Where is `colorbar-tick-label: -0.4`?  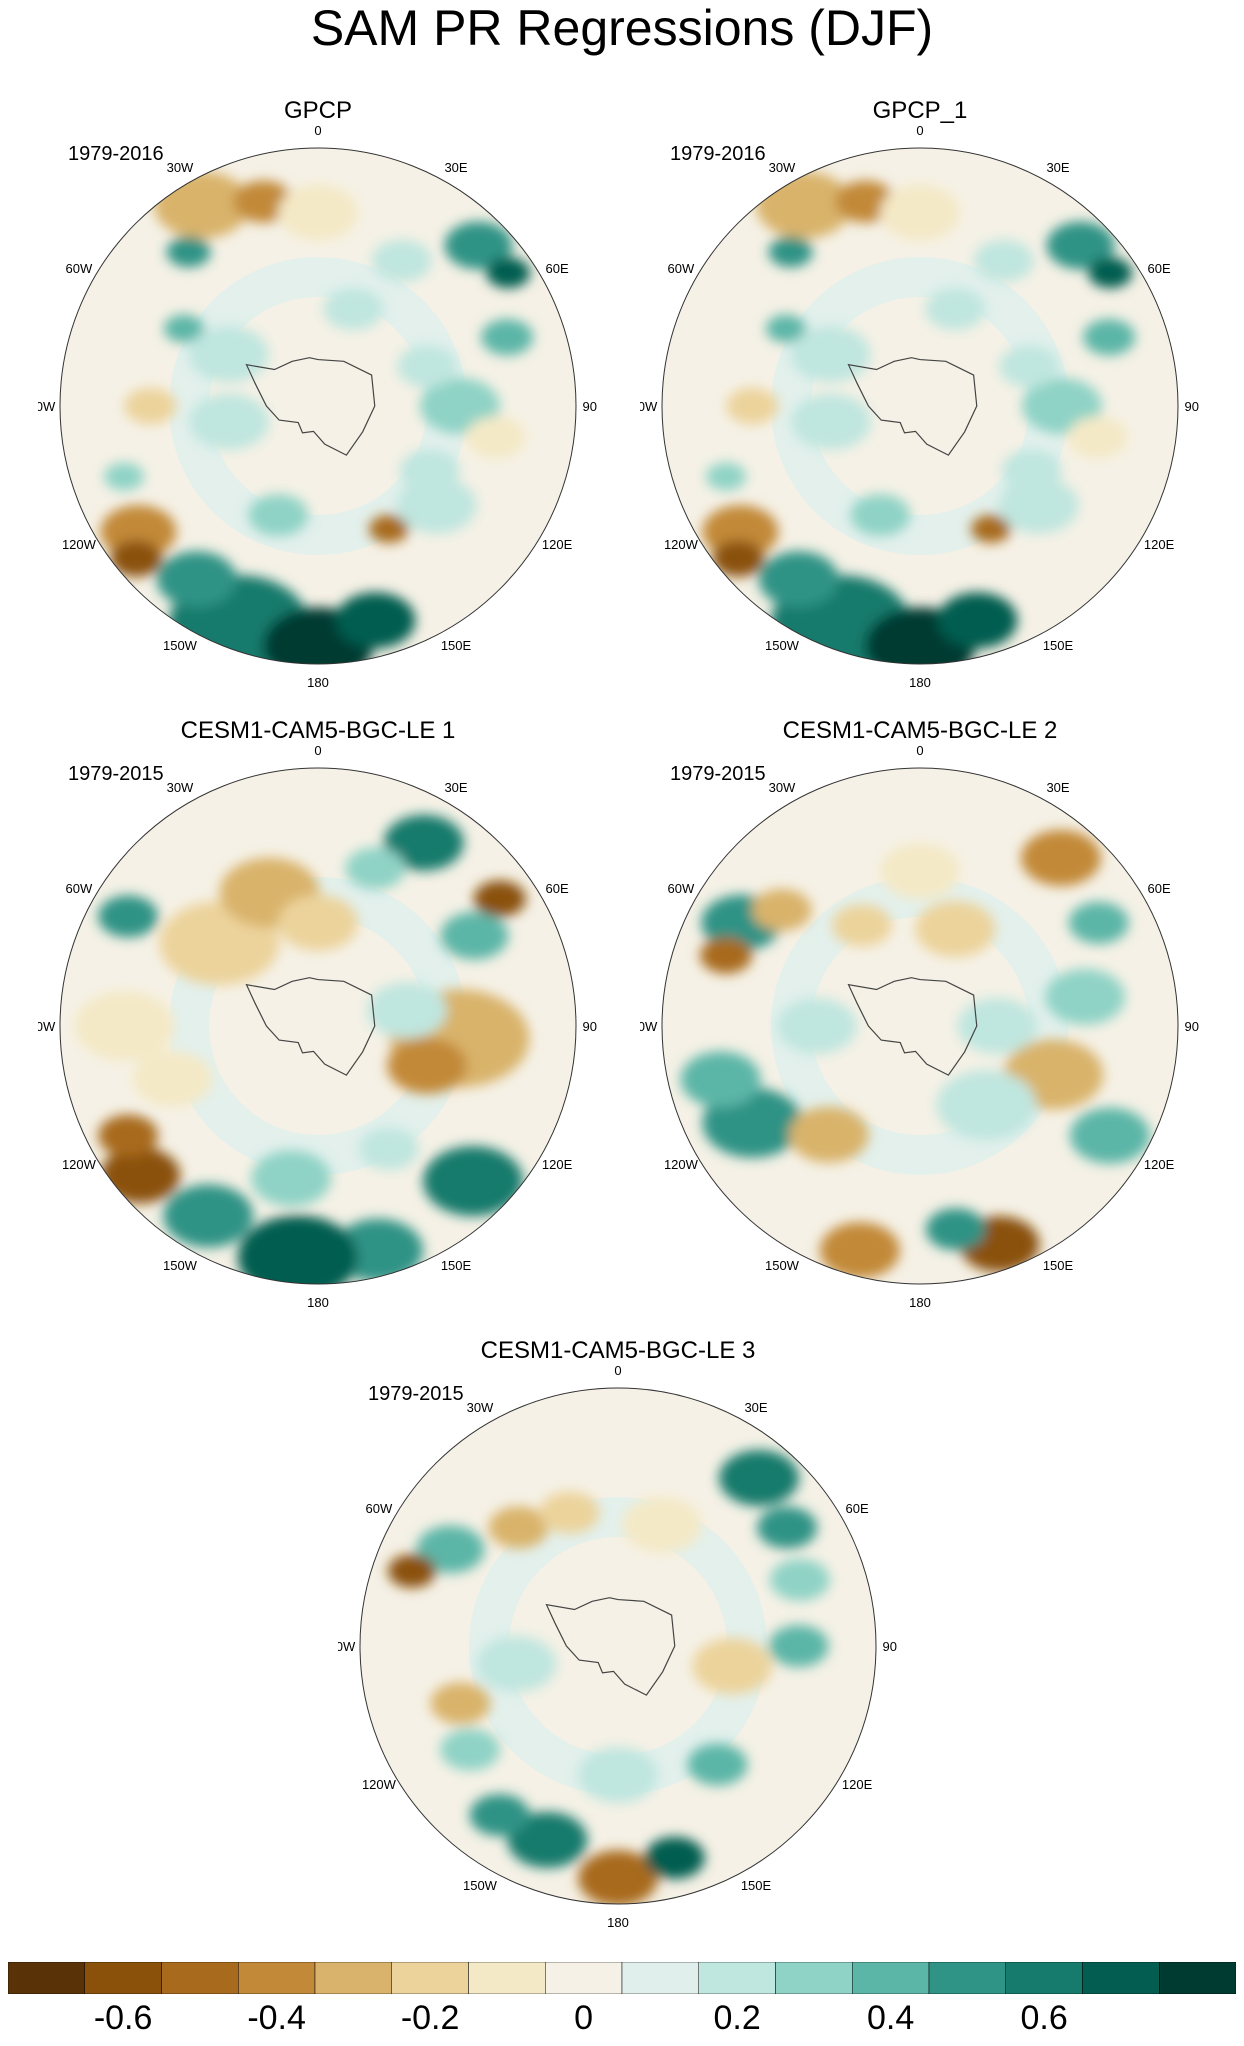
colorbar-tick-label: -0.4 is located at coordinates (276, 2018).